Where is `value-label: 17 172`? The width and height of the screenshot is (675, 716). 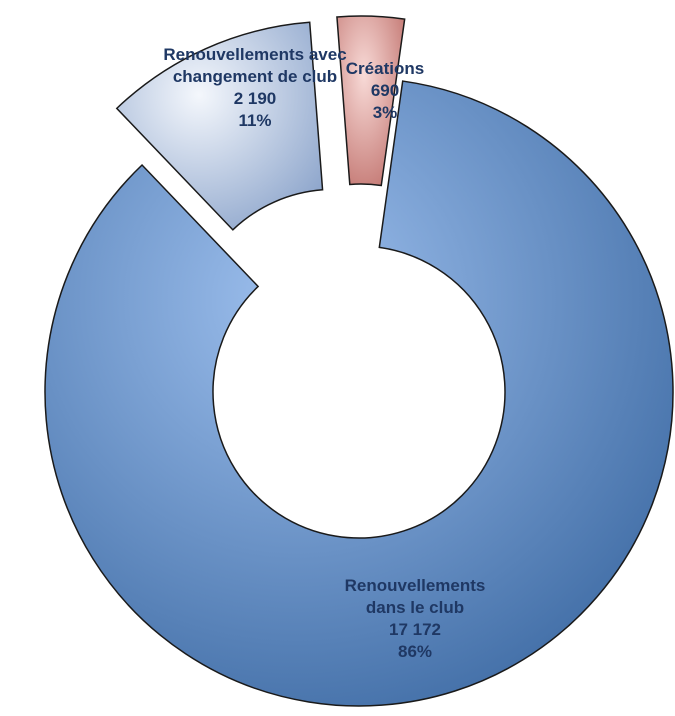
value-label: 17 172 is located at coordinates (415, 629).